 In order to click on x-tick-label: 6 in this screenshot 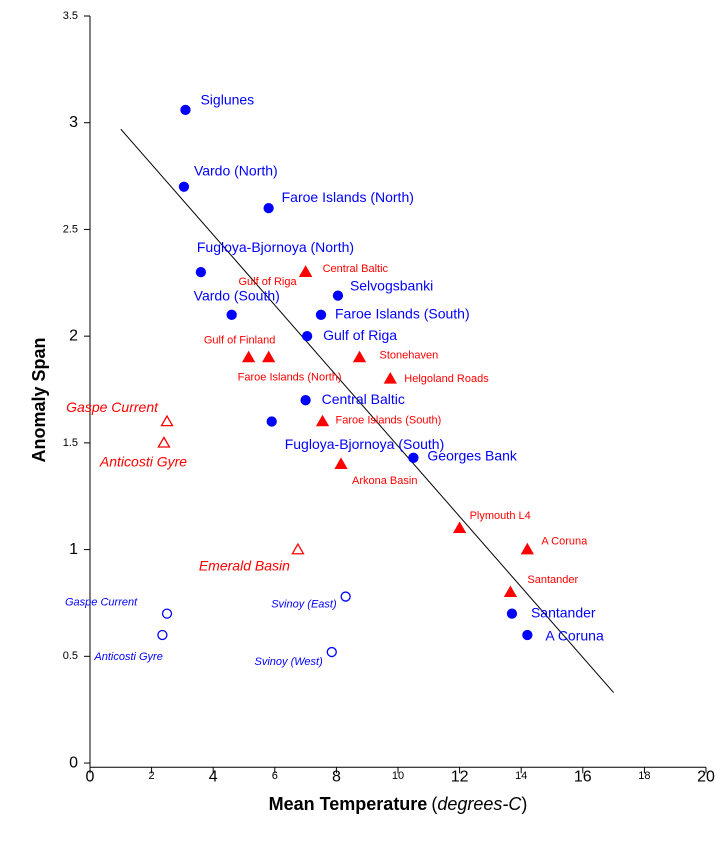, I will do `click(275, 776)`.